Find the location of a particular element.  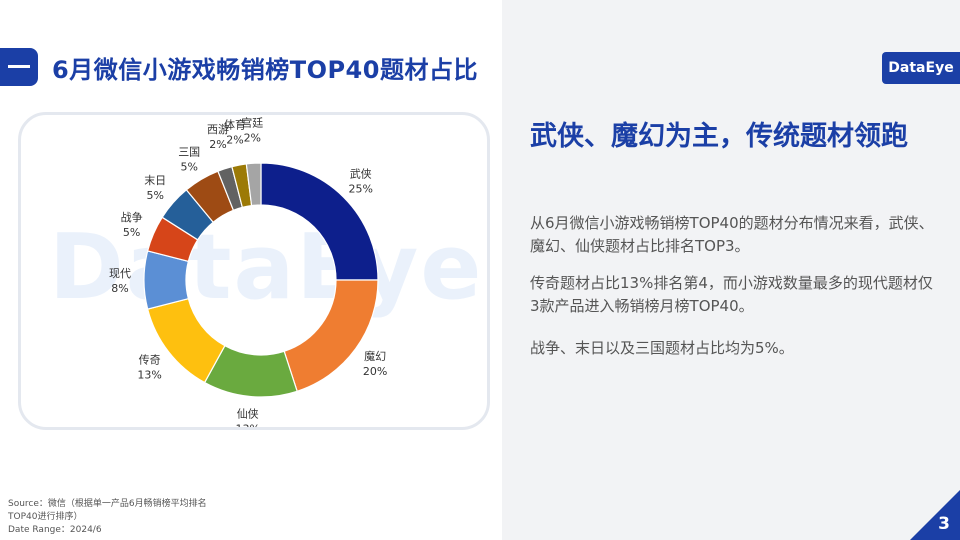

slice-label-5: 战争 is located at coordinates (132, 217).